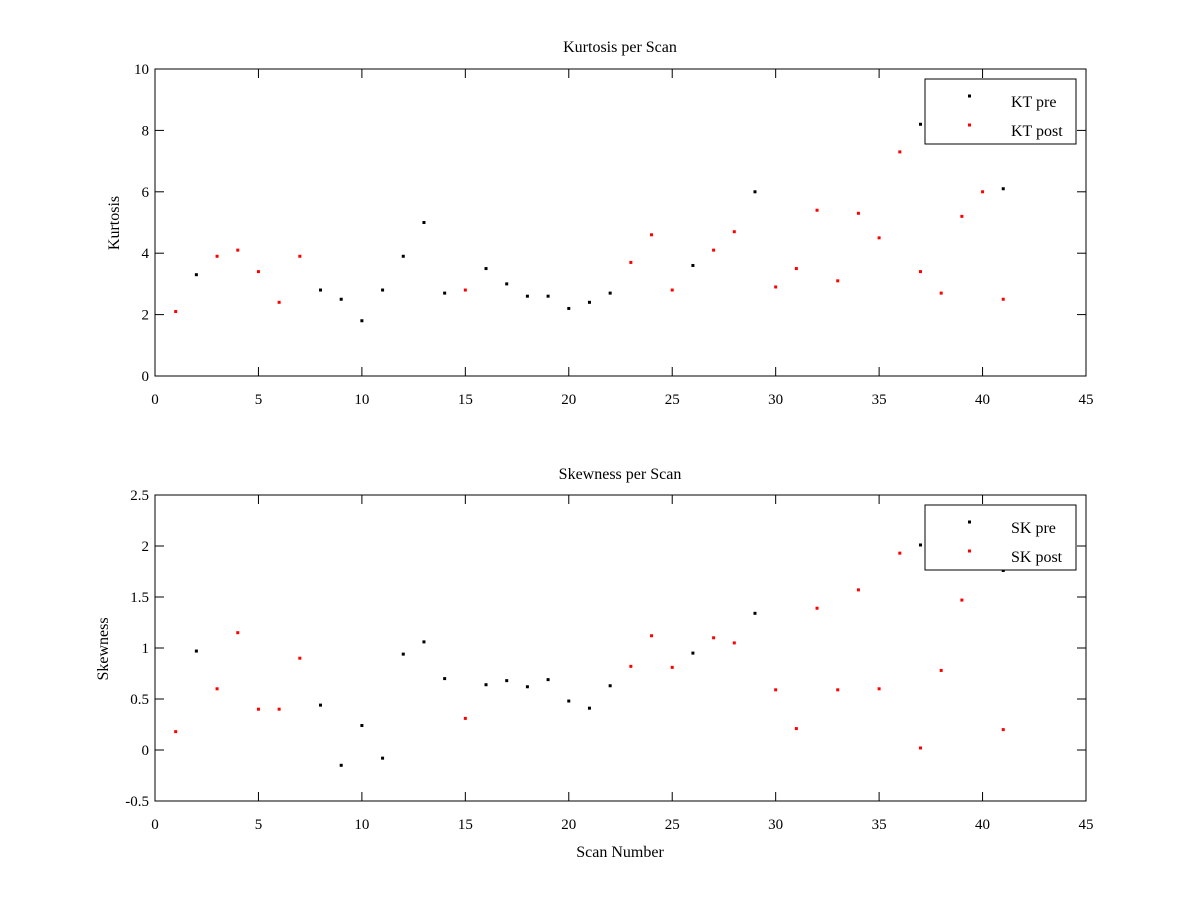  Describe the element at coordinates (146, 547) in the screenshot. I see `skewness-y-tick-label: 2` at that location.